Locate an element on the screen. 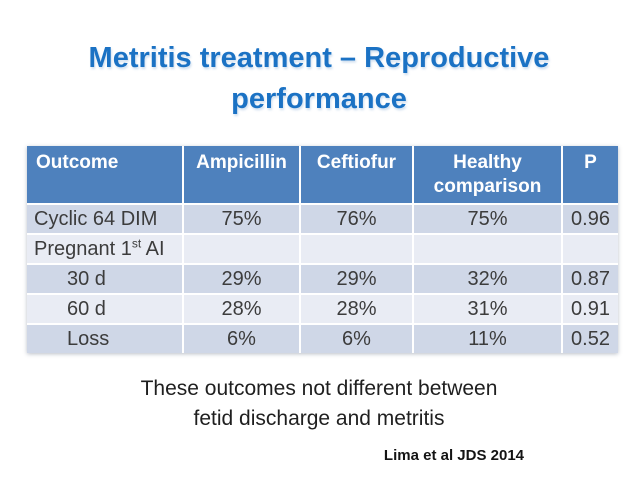  column-header-outcome: Outcome is located at coordinates (105, 175).